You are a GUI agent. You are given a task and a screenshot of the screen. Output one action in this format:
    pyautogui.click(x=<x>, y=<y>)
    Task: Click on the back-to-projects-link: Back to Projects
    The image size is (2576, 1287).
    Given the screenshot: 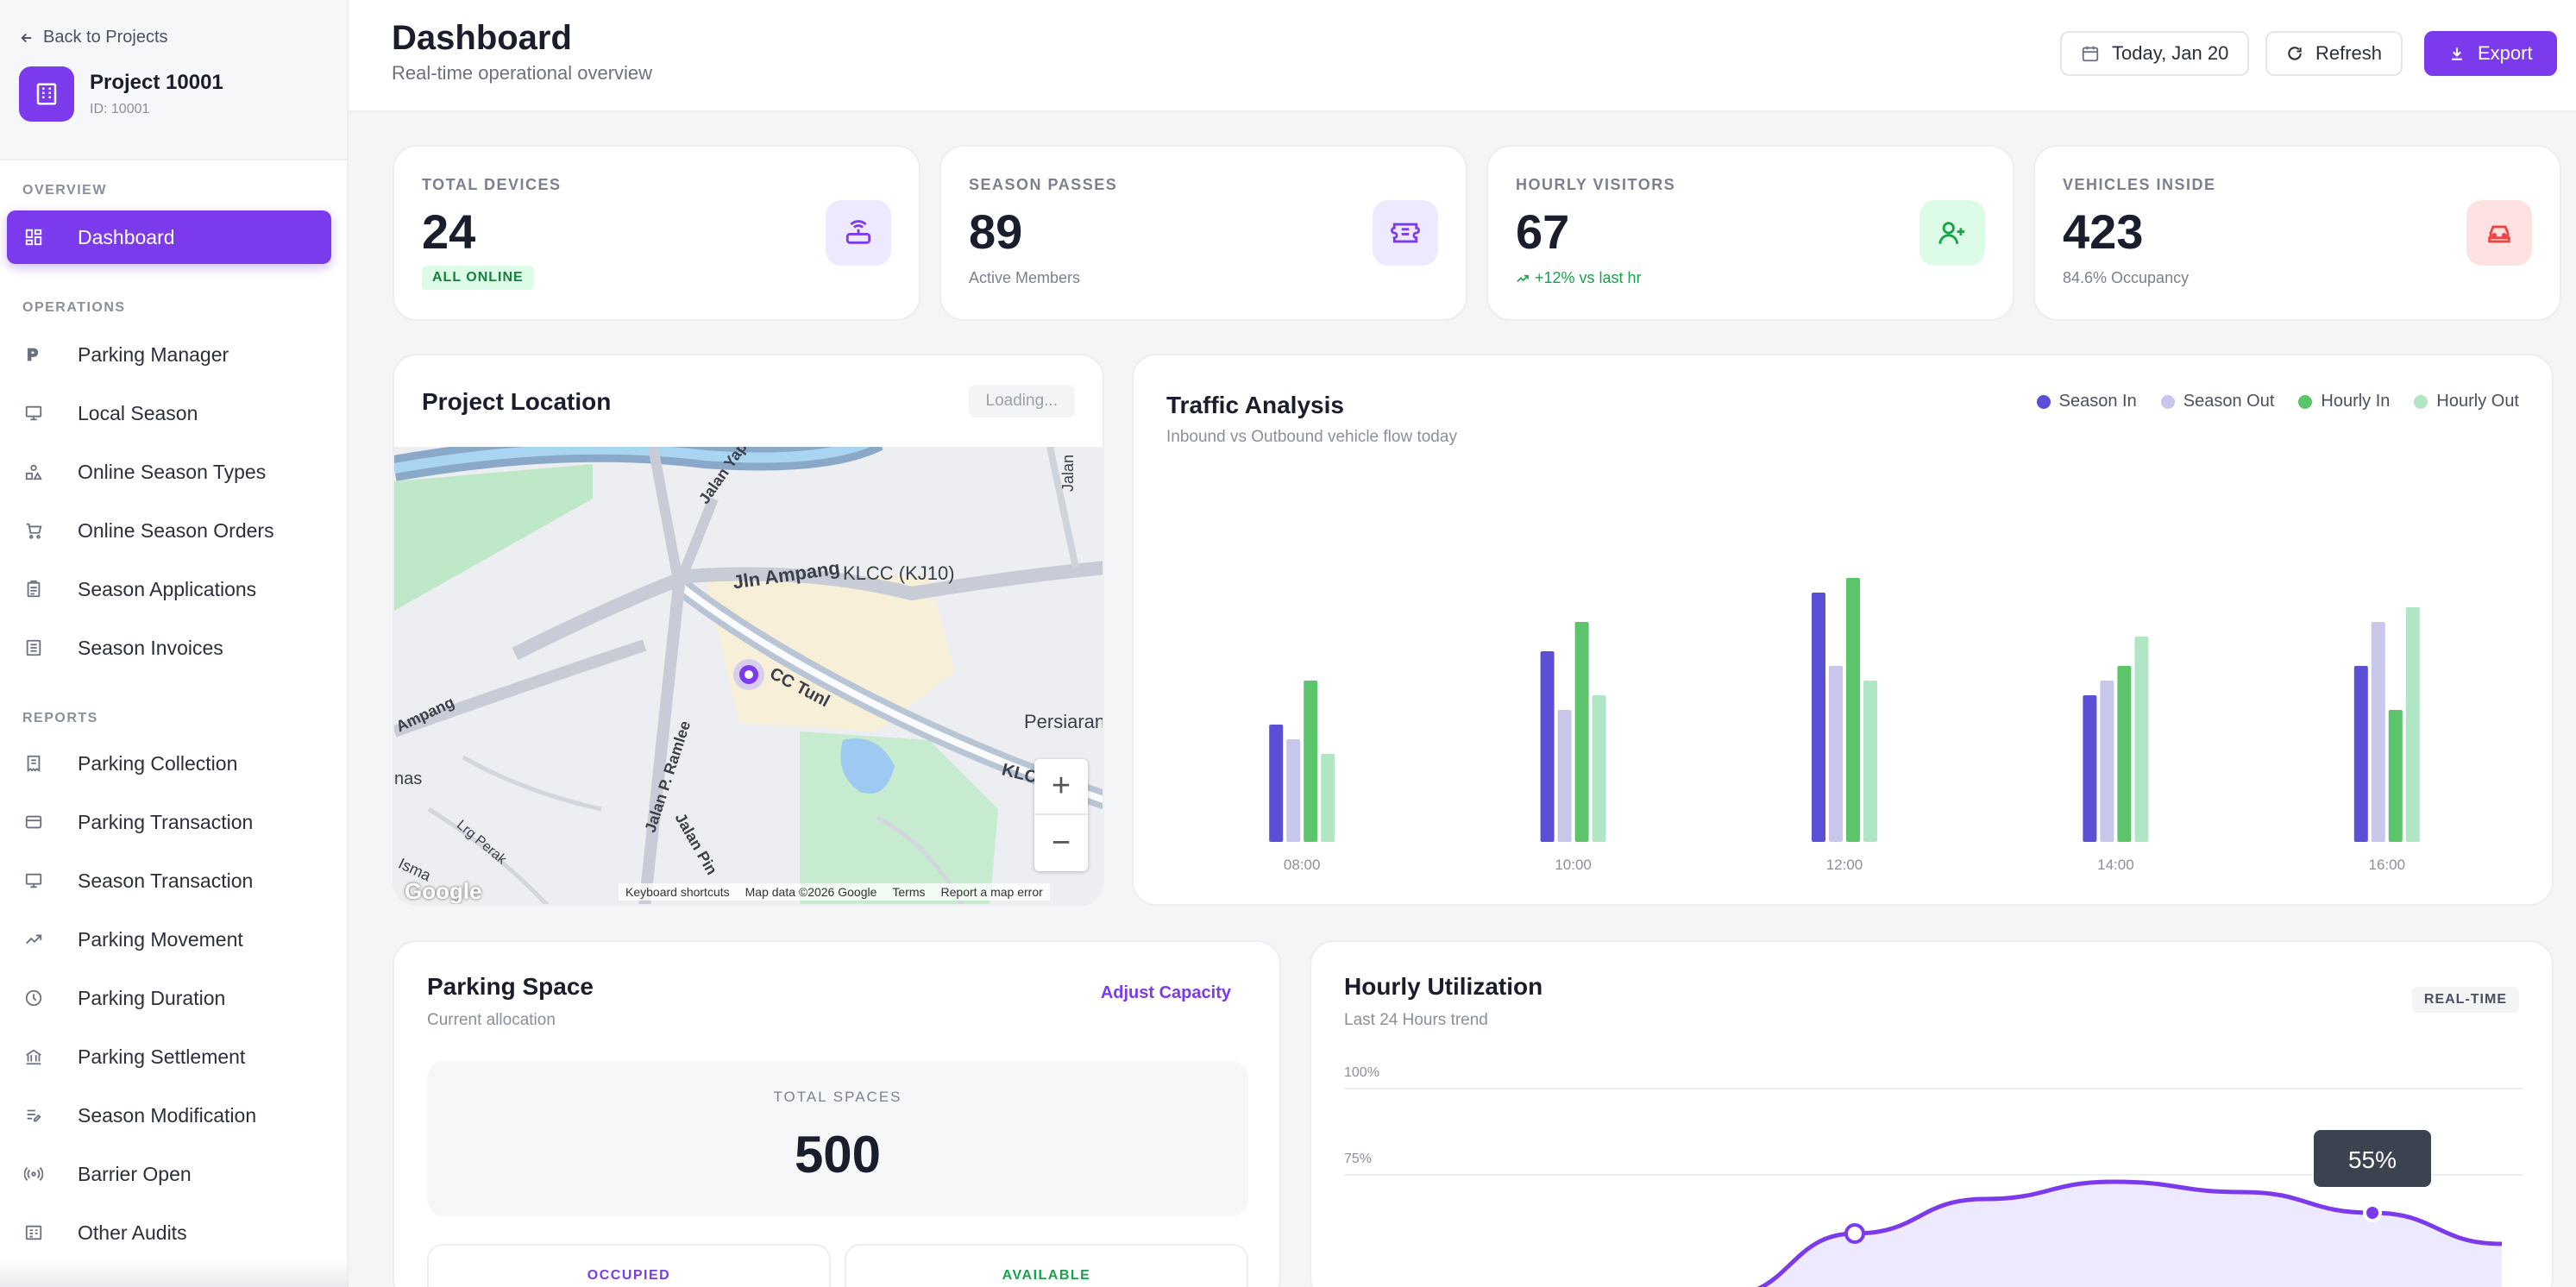 What is the action you would take?
    pyautogui.click(x=173, y=37)
    